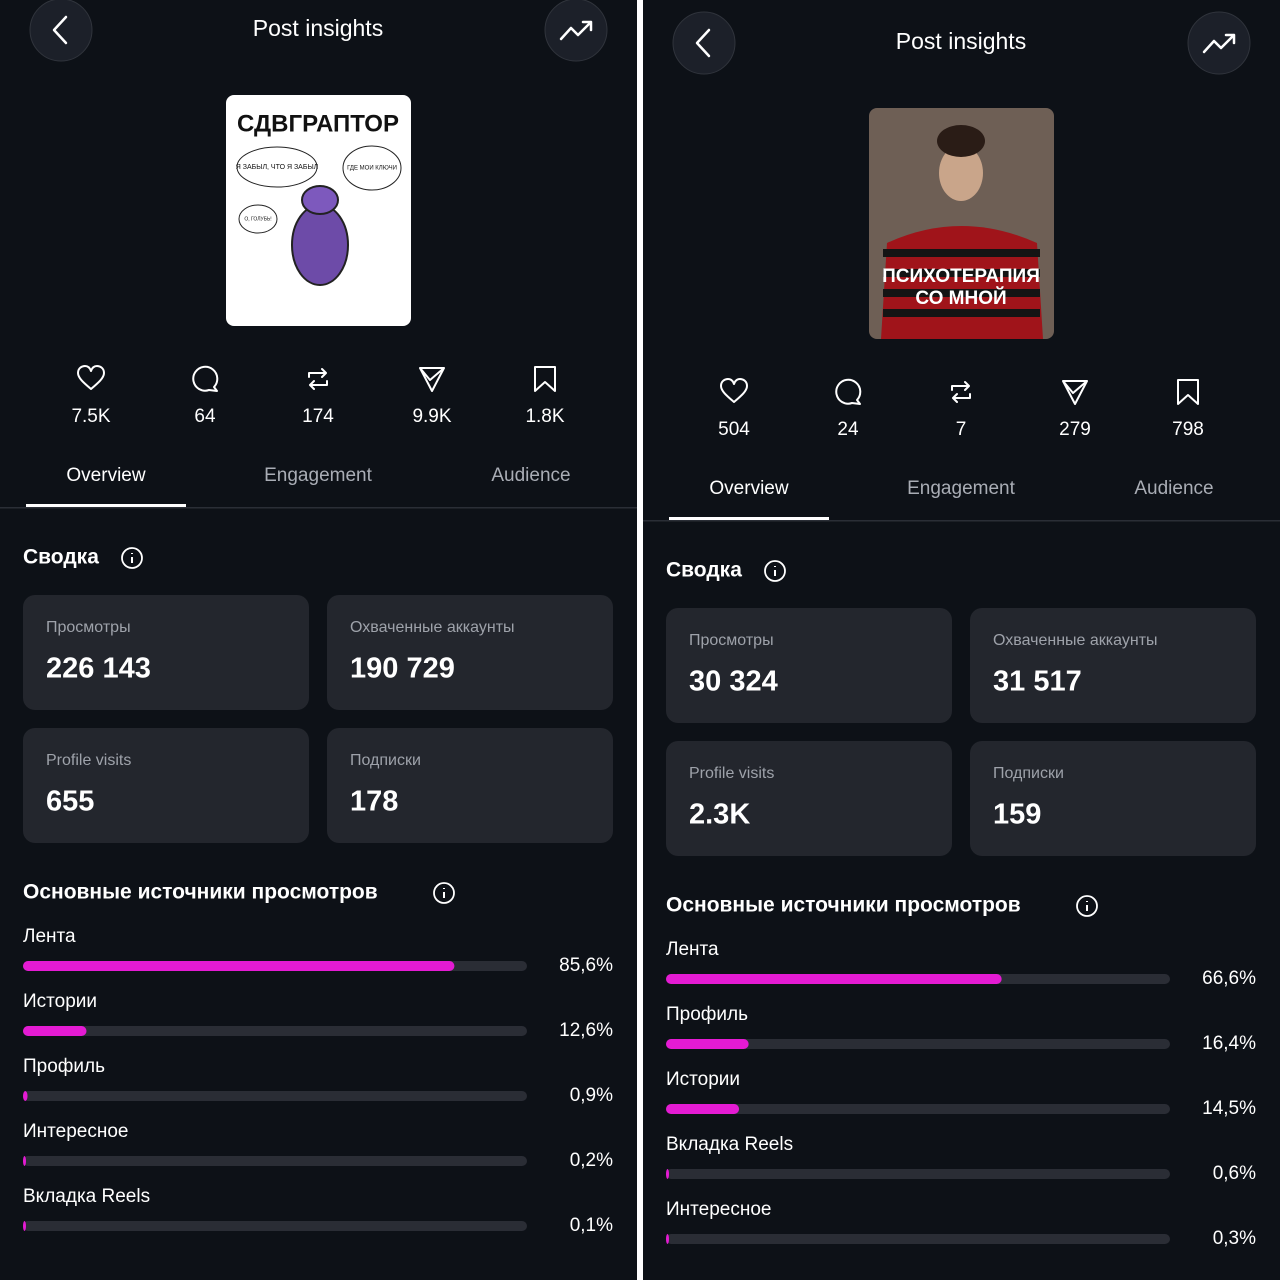  What do you see at coordinates (75, 1131) in the screenshot?
I see `source-name: Интересное` at bounding box center [75, 1131].